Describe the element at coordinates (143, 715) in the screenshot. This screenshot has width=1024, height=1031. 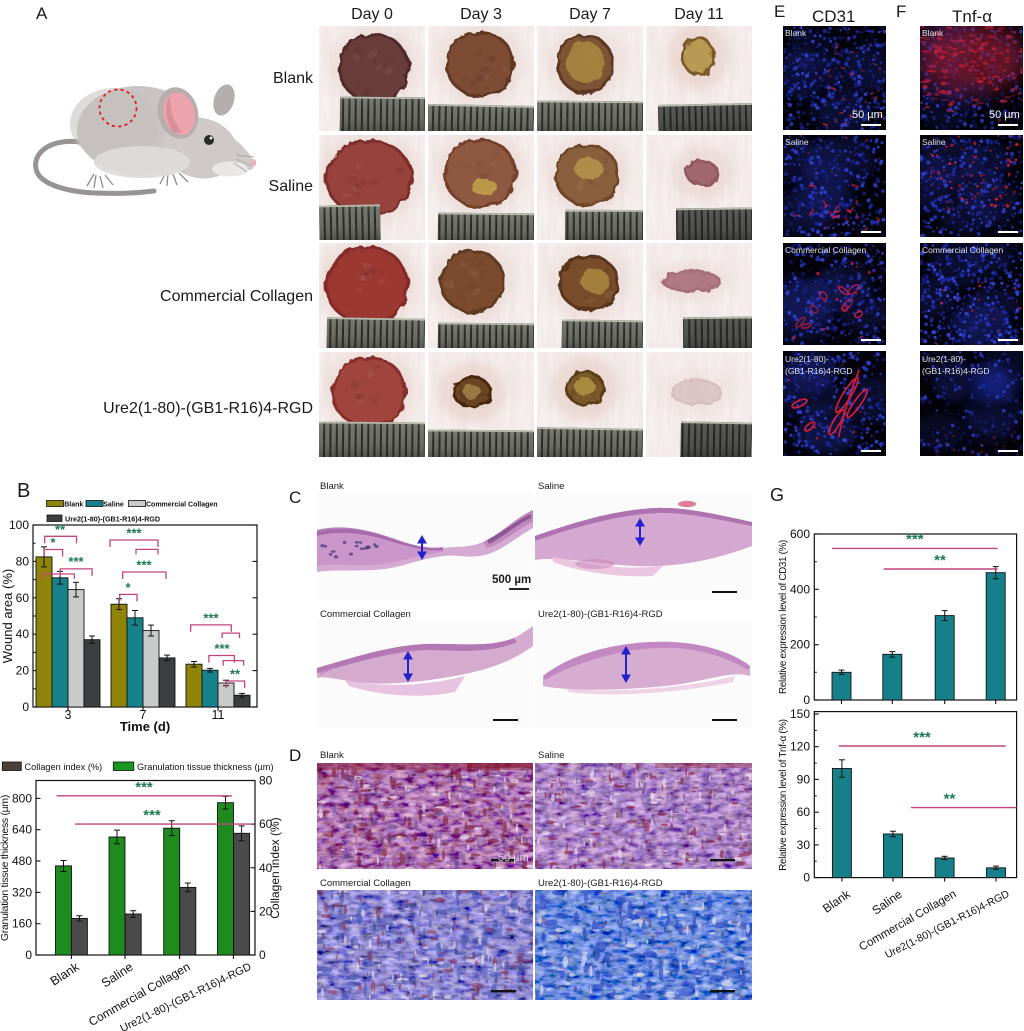
I see `svg-text: 7` at that location.